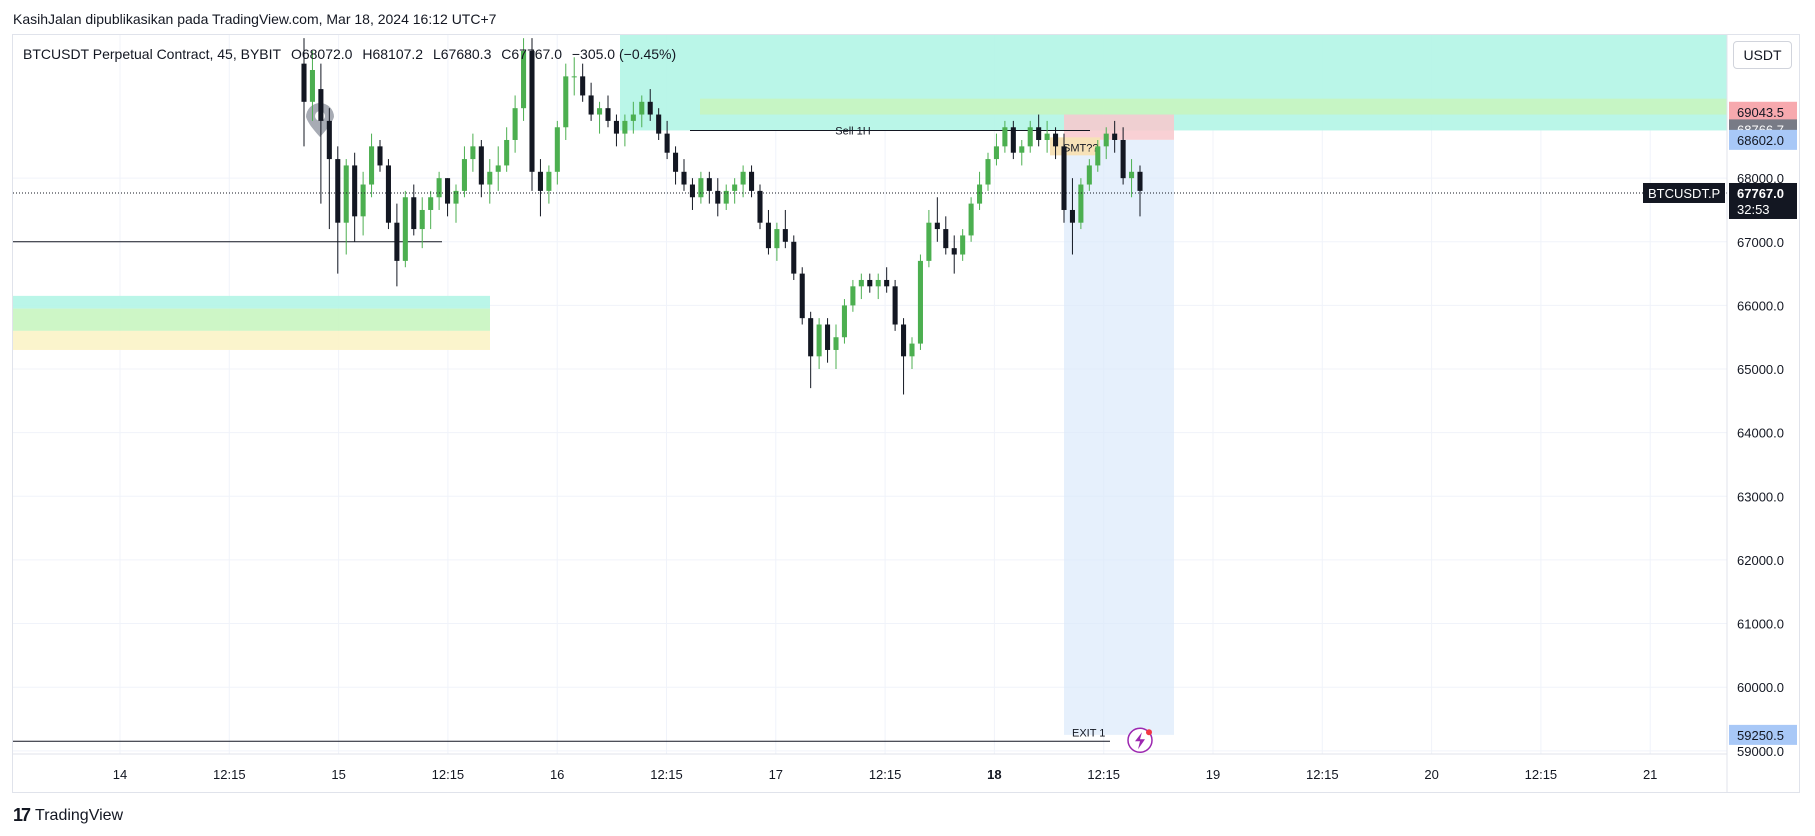  I want to click on green-zone-top, so click(1213, 106).